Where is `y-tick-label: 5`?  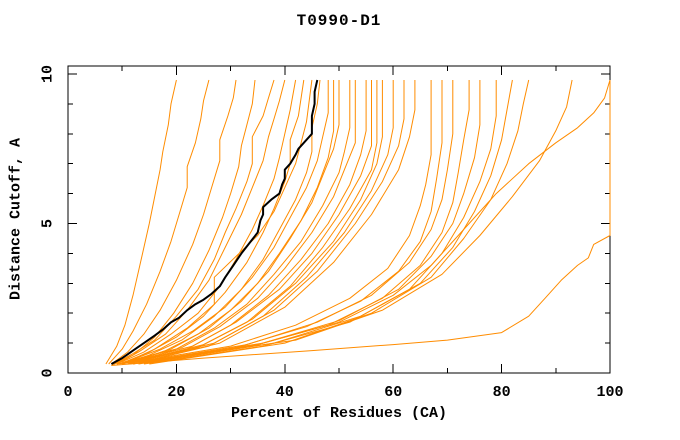
y-tick-label: 5 is located at coordinates (48, 223).